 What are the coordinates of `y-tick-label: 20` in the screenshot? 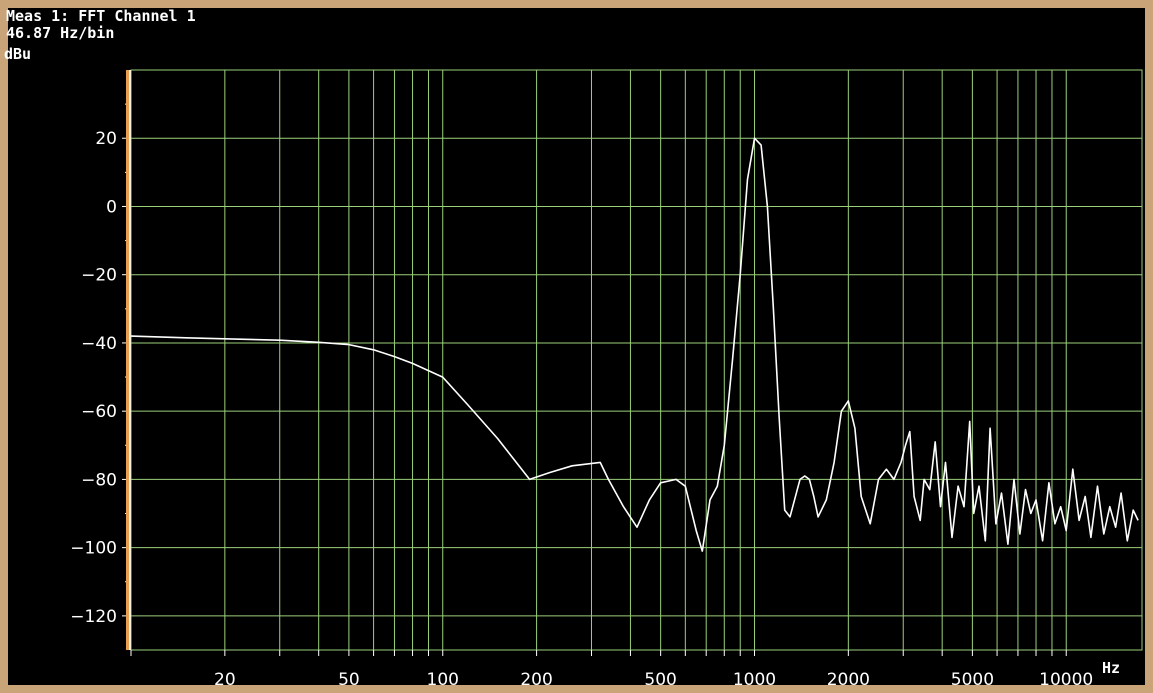 It's located at (106, 139).